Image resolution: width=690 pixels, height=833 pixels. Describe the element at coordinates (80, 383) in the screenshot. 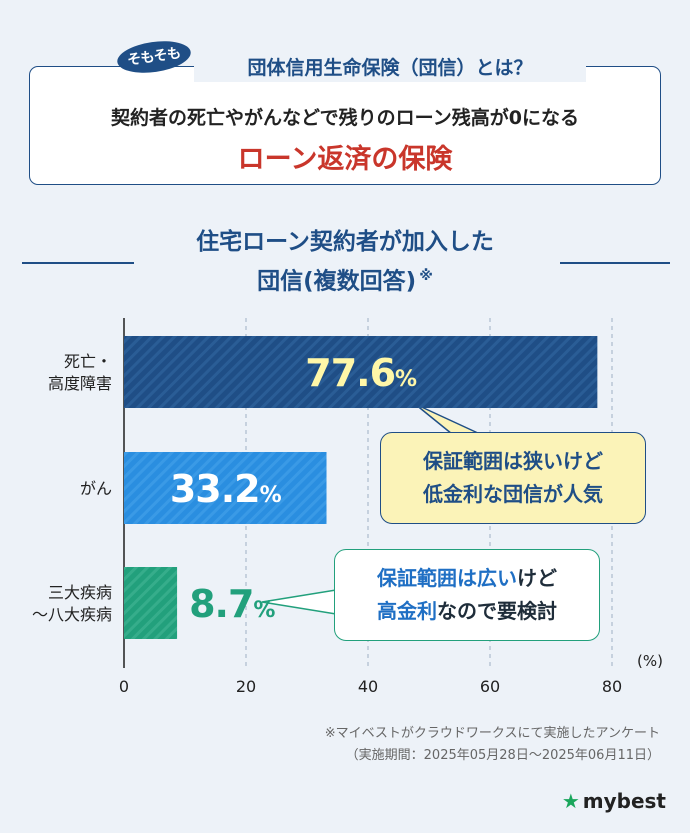

I see `category-label: 高度障害` at that location.